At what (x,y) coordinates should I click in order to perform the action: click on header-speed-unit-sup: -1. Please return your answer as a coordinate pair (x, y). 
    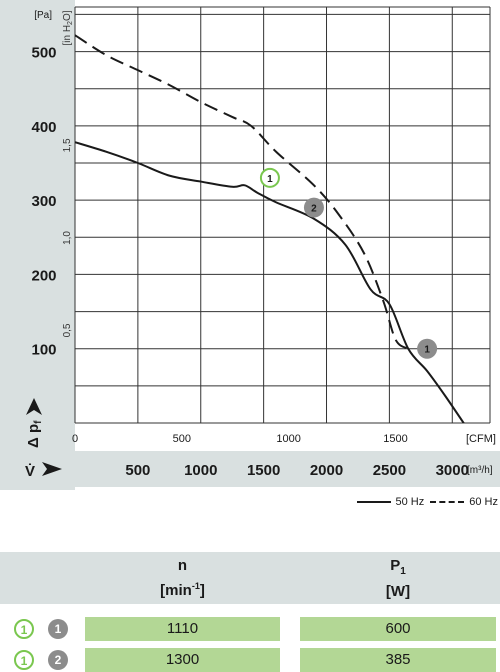
    Looking at the image, I should click on (195, 586).